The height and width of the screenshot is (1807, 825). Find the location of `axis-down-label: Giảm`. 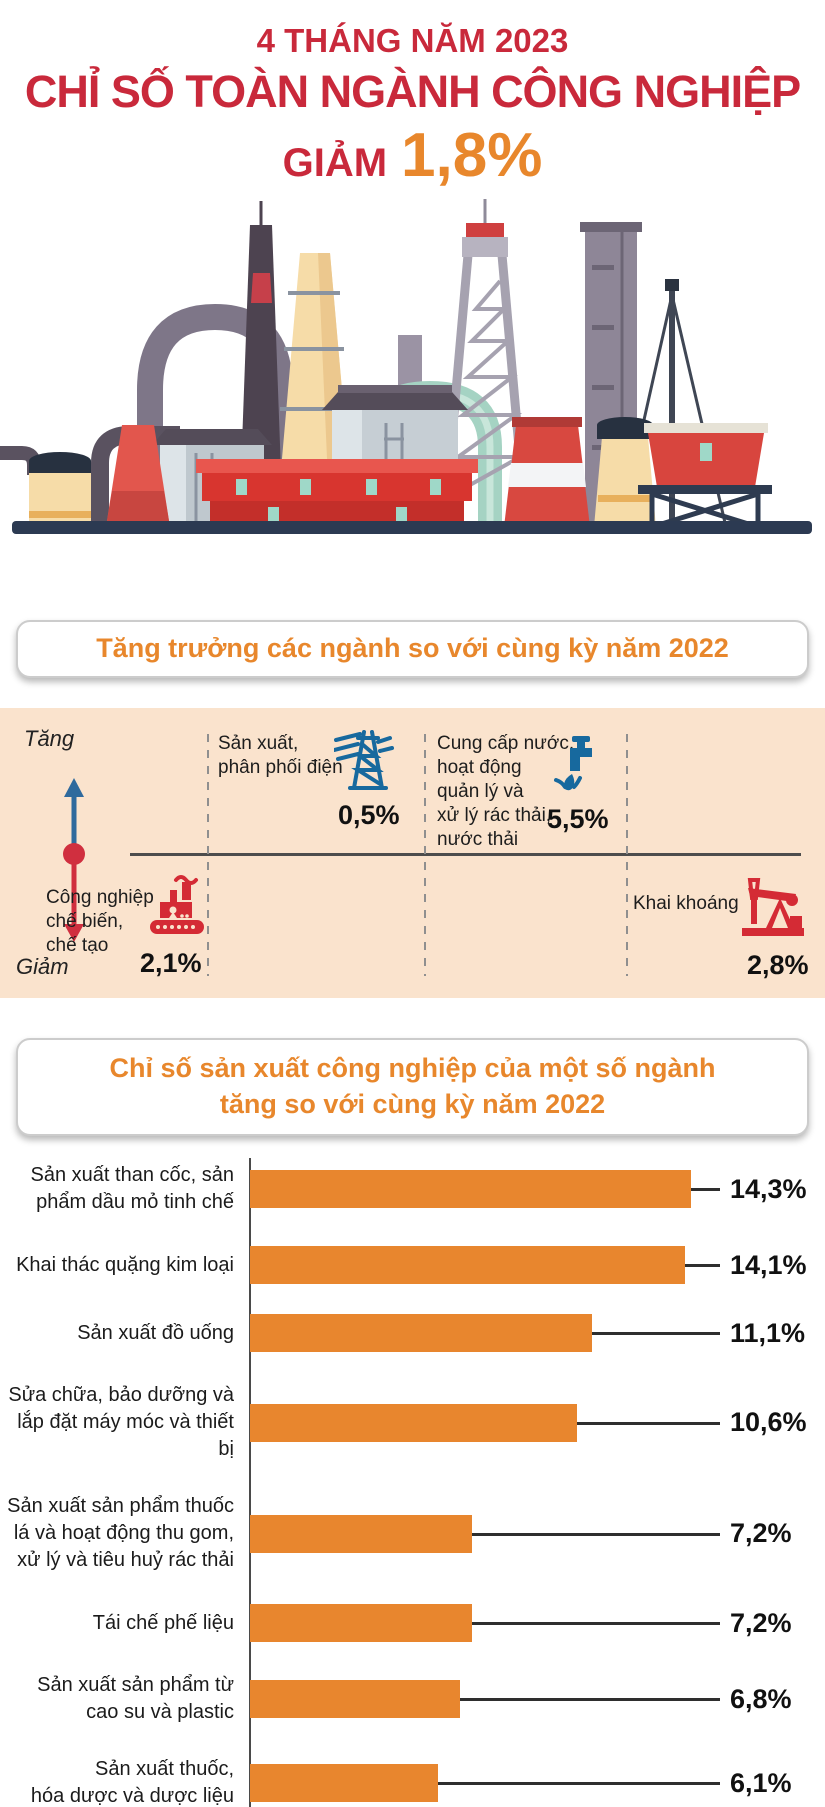

axis-down-label: Giảm is located at coordinates (42, 966).